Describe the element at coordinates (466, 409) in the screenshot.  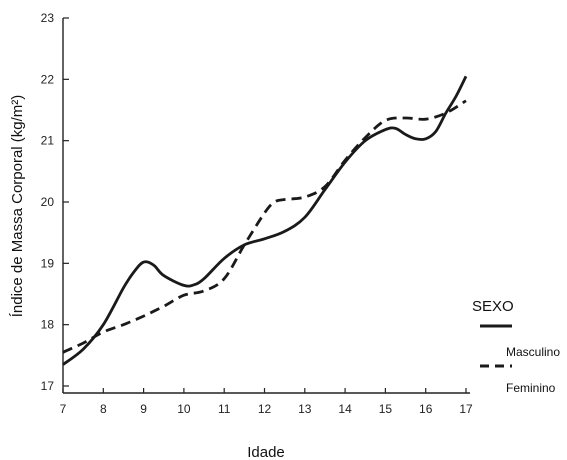
I see `x-tick-label-10: 17` at that location.